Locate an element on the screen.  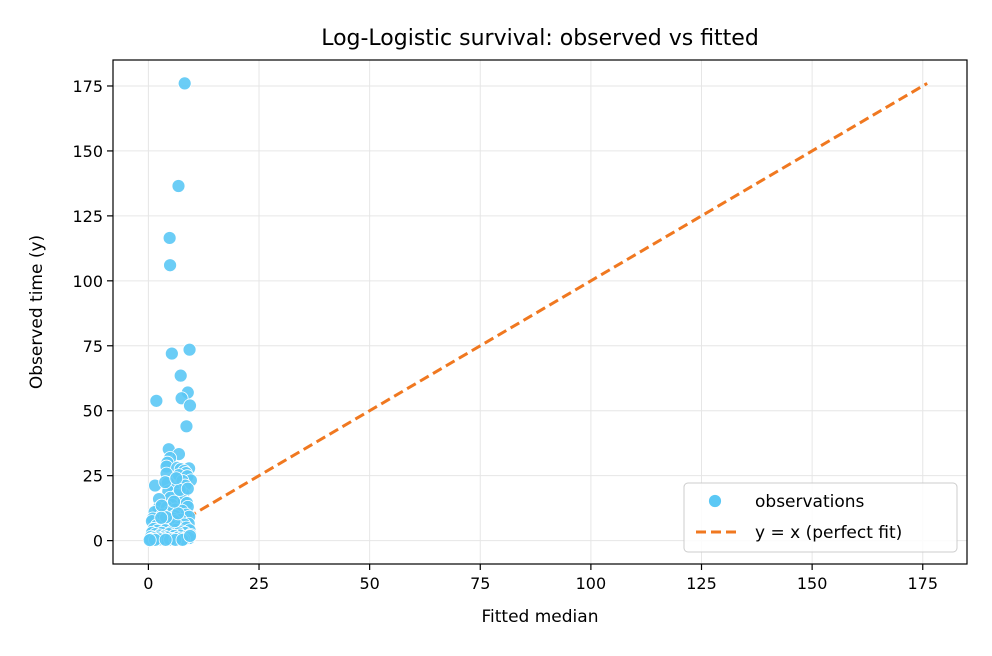
y-tick-label: 75 is located at coordinates (93, 346).